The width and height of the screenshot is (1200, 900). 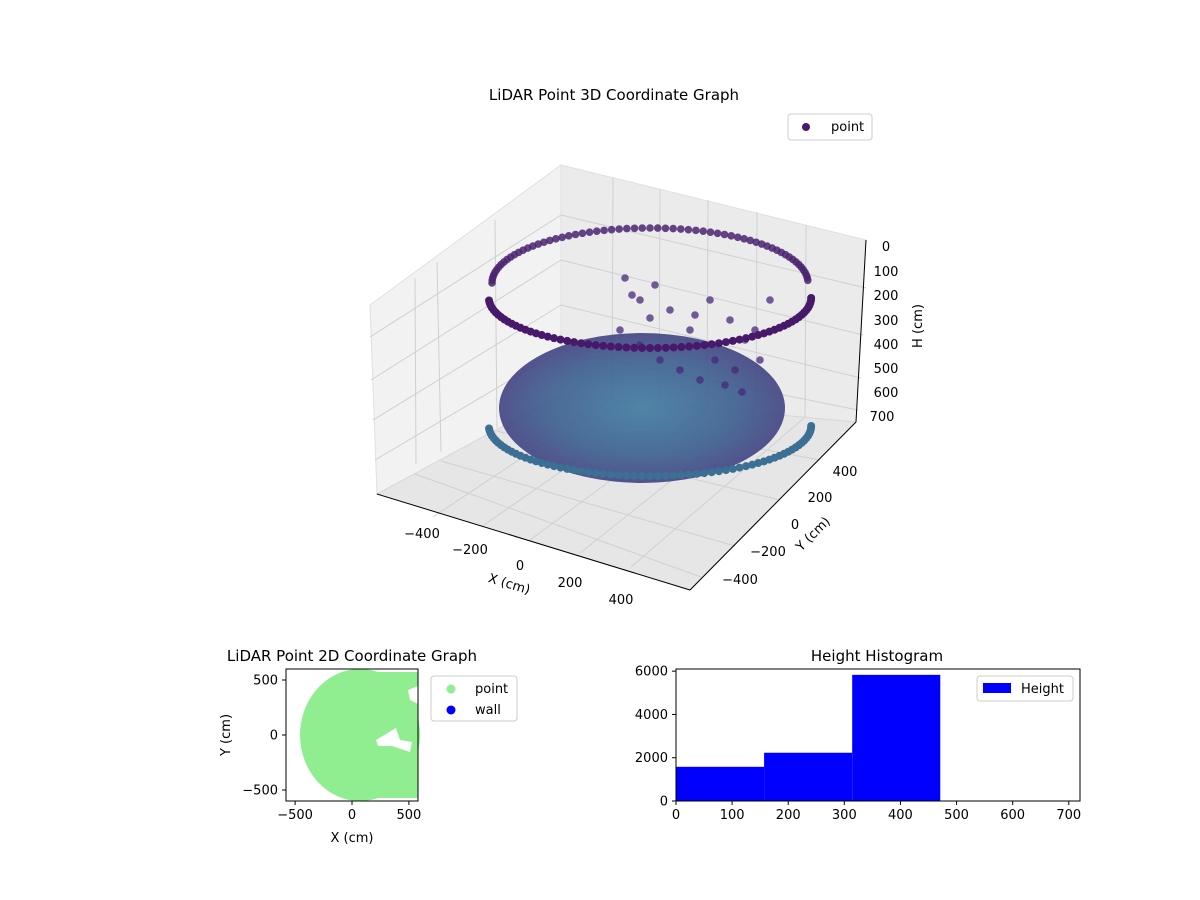 I want to click on y-tick-label: 200, so click(x=820, y=498).